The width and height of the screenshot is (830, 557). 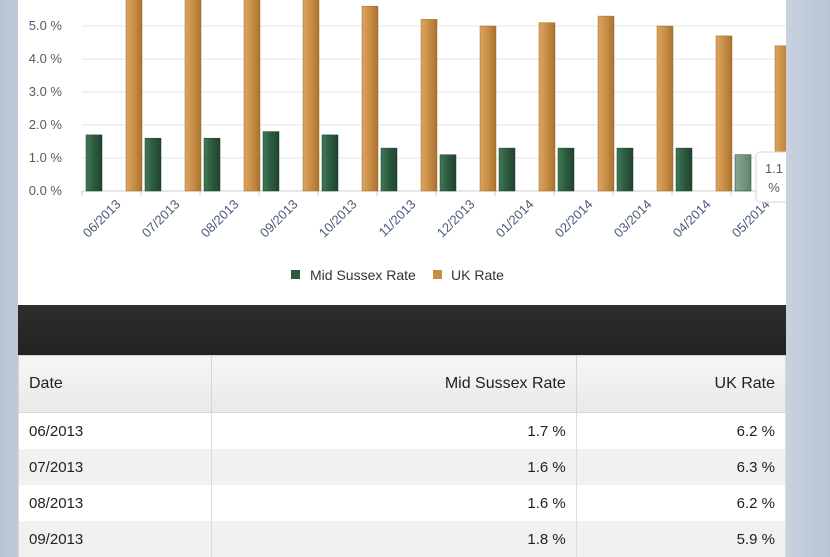 I want to click on uk-column-header: UK Rate, so click(x=681, y=384).